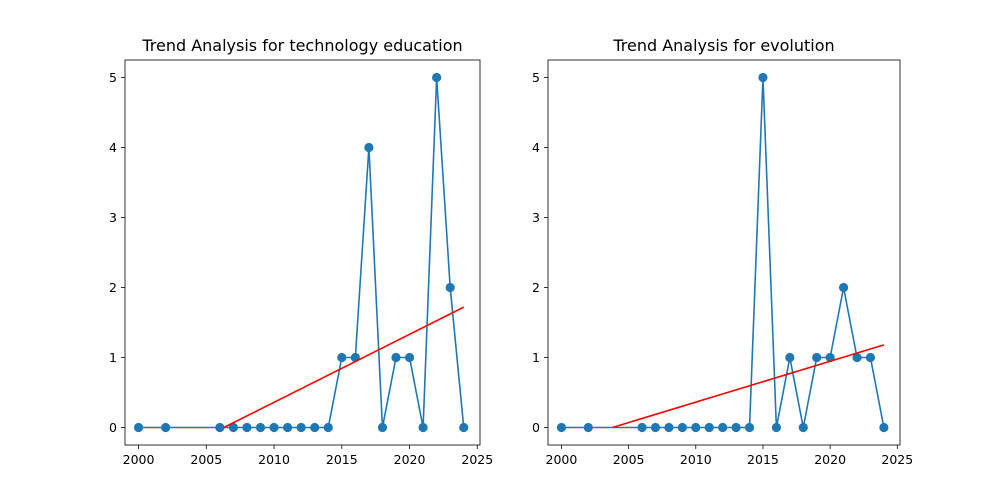  Describe the element at coordinates (723, 45) in the screenshot. I see `chart-title: Trend Analysis for evolution` at that location.